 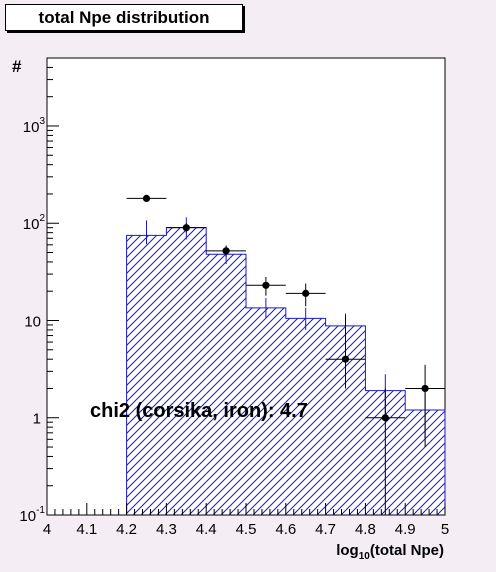 What do you see at coordinates (32, 321) in the screenshot?
I see `y-tick-label: 10` at bounding box center [32, 321].